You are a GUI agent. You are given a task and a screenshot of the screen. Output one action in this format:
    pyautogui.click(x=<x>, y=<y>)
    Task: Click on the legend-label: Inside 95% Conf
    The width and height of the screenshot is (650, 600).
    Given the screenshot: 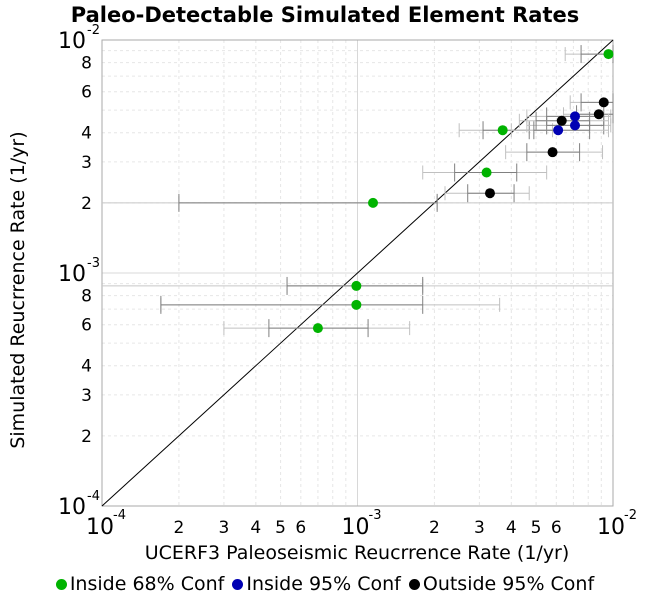 What is the action you would take?
    pyautogui.click(x=323, y=584)
    